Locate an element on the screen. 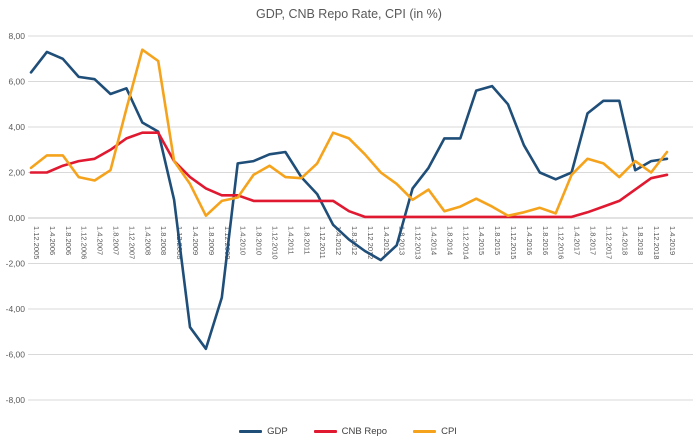 The height and width of the screenshot is (446, 696). x-tick-label: 1.8.2011 is located at coordinates (306, 240).